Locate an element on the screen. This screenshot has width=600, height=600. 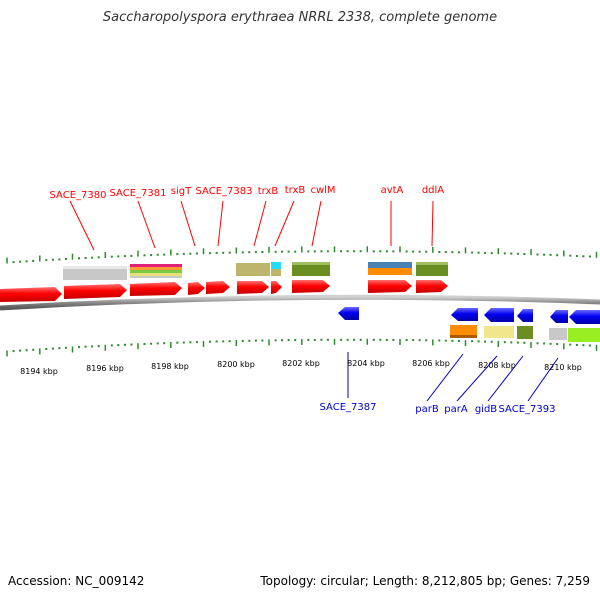
tick-label: 8202 kbp is located at coordinates (301, 363).